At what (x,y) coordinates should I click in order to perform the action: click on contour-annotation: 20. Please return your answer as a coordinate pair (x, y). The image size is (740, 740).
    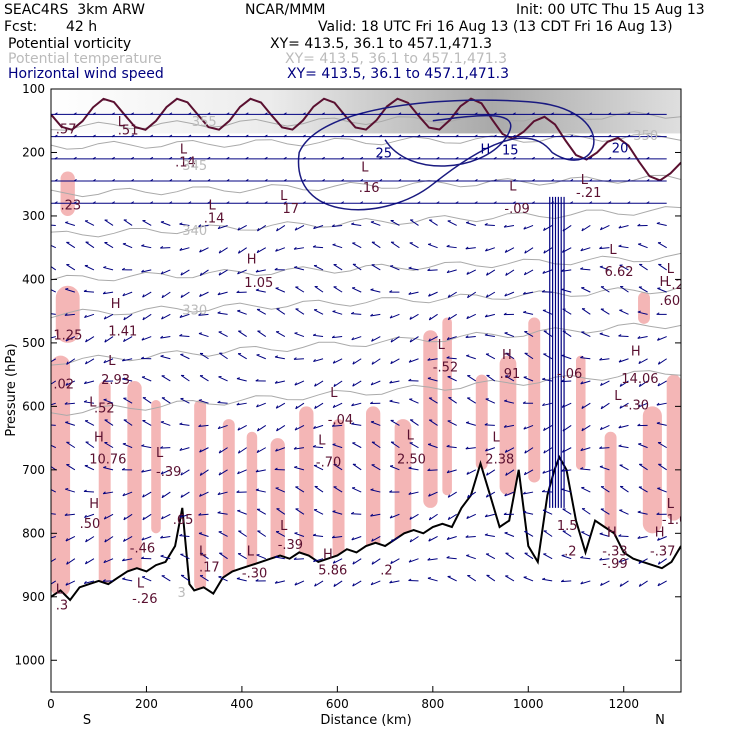
    Looking at the image, I should click on (620, 149).